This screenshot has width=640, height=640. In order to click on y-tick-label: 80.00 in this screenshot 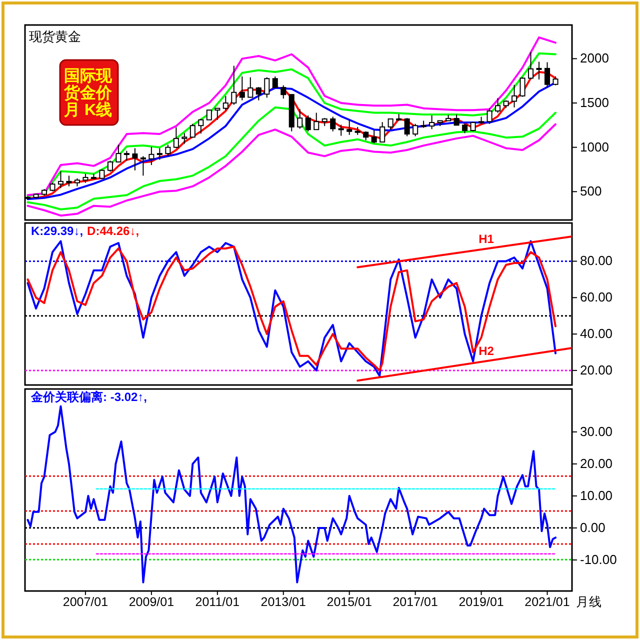, I will do `click(596, 260)`.